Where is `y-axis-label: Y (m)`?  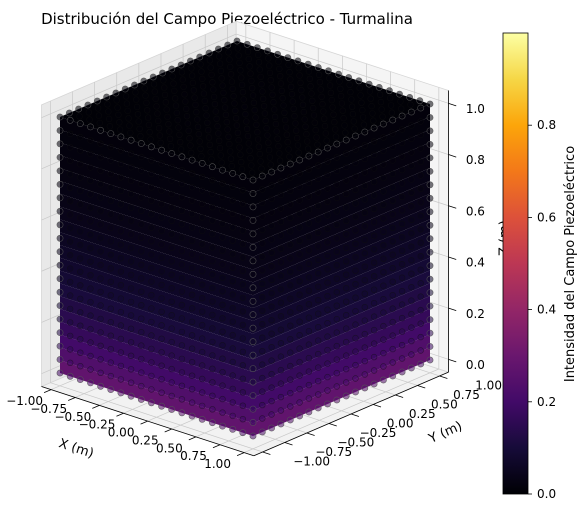 y-axis-label: Y (m) is located at coordinates (445, 433).